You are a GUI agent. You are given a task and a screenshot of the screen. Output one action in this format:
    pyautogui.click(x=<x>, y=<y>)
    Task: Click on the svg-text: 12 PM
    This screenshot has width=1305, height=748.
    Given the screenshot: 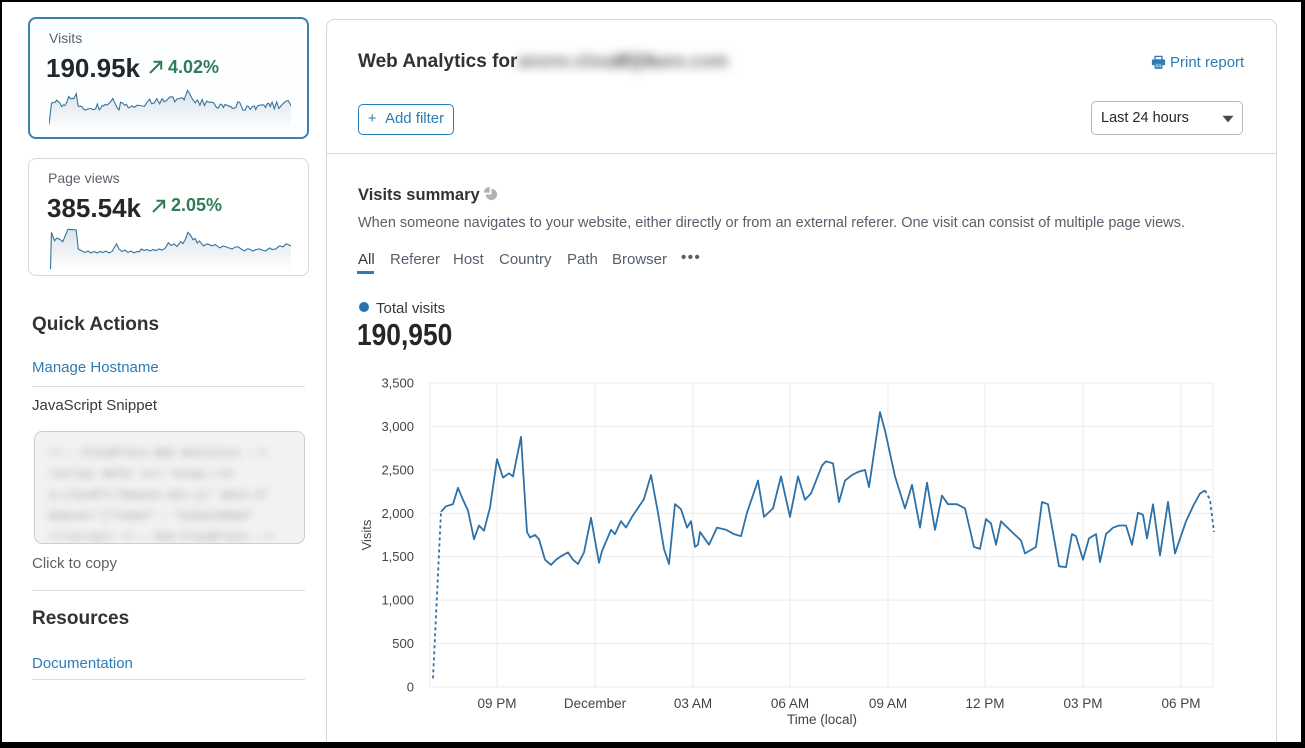 What is the action you would take?
    pyautogui.click(x=984, y=703)
    